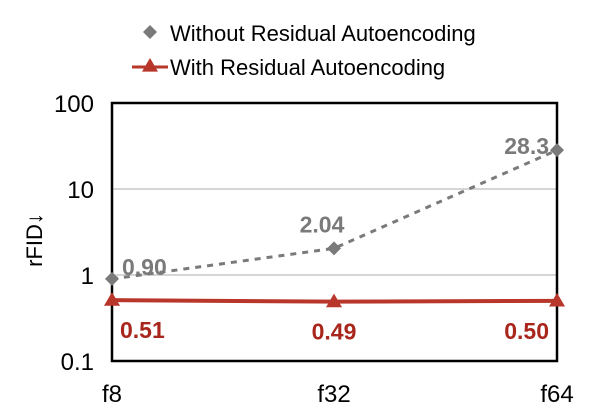 The height and width of the screenshot is (416, 594). Describe the element at coordinates (34, 240) in the screenshot. I see `y-axis-label: rFID↓` at that location.